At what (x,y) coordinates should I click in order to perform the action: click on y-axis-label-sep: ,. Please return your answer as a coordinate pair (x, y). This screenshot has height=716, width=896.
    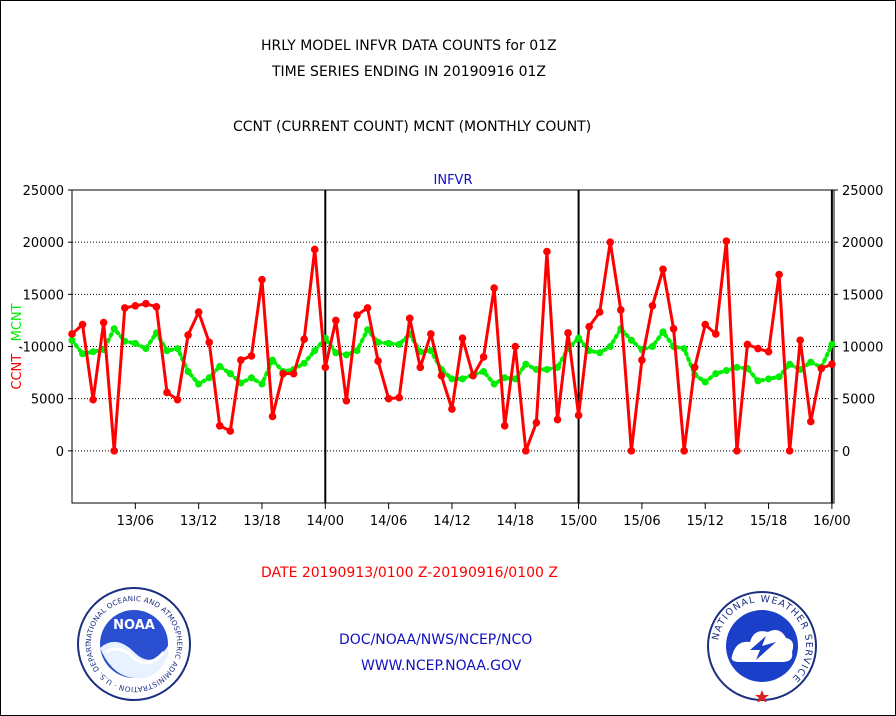
    Looking at the image, I should click on (17, 347).